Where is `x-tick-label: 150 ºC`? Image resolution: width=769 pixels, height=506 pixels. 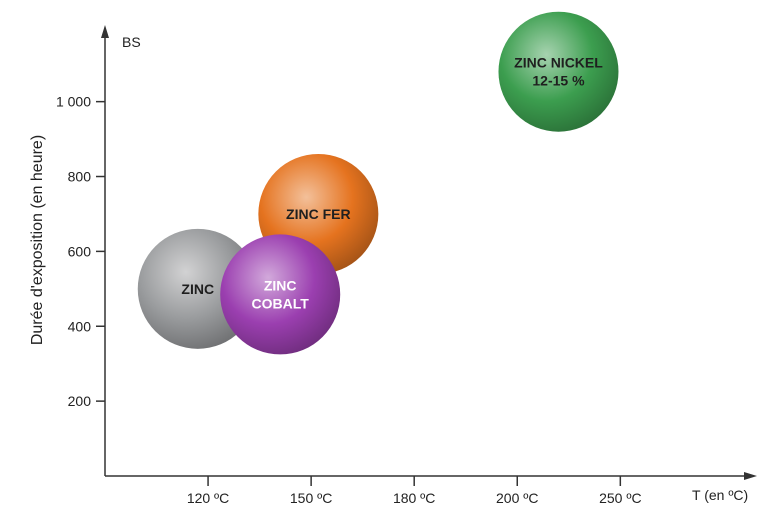
x-tick-label: 150 ºC is located at coordinates (311, 498).